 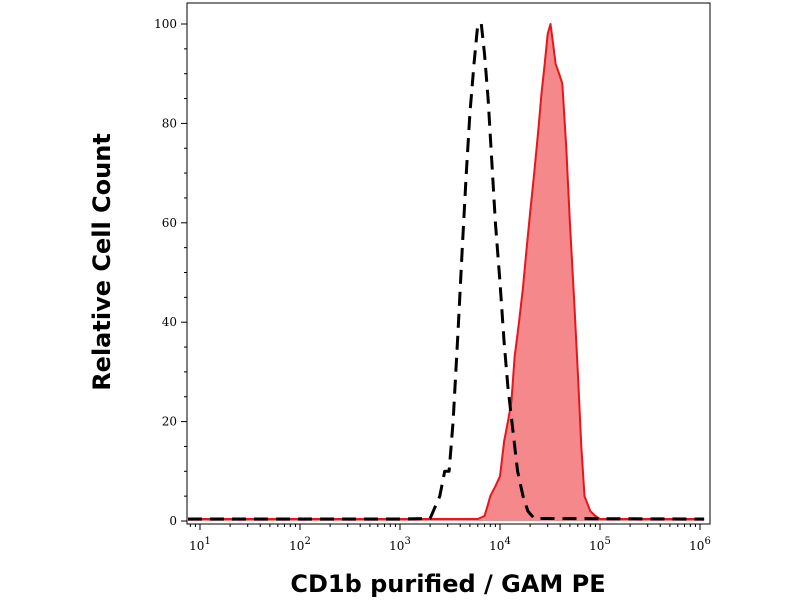 What do you see at coordinates (165, 24) in the screenshot?
I see `y-tick-label: 100` at bounding box center [165, 24].